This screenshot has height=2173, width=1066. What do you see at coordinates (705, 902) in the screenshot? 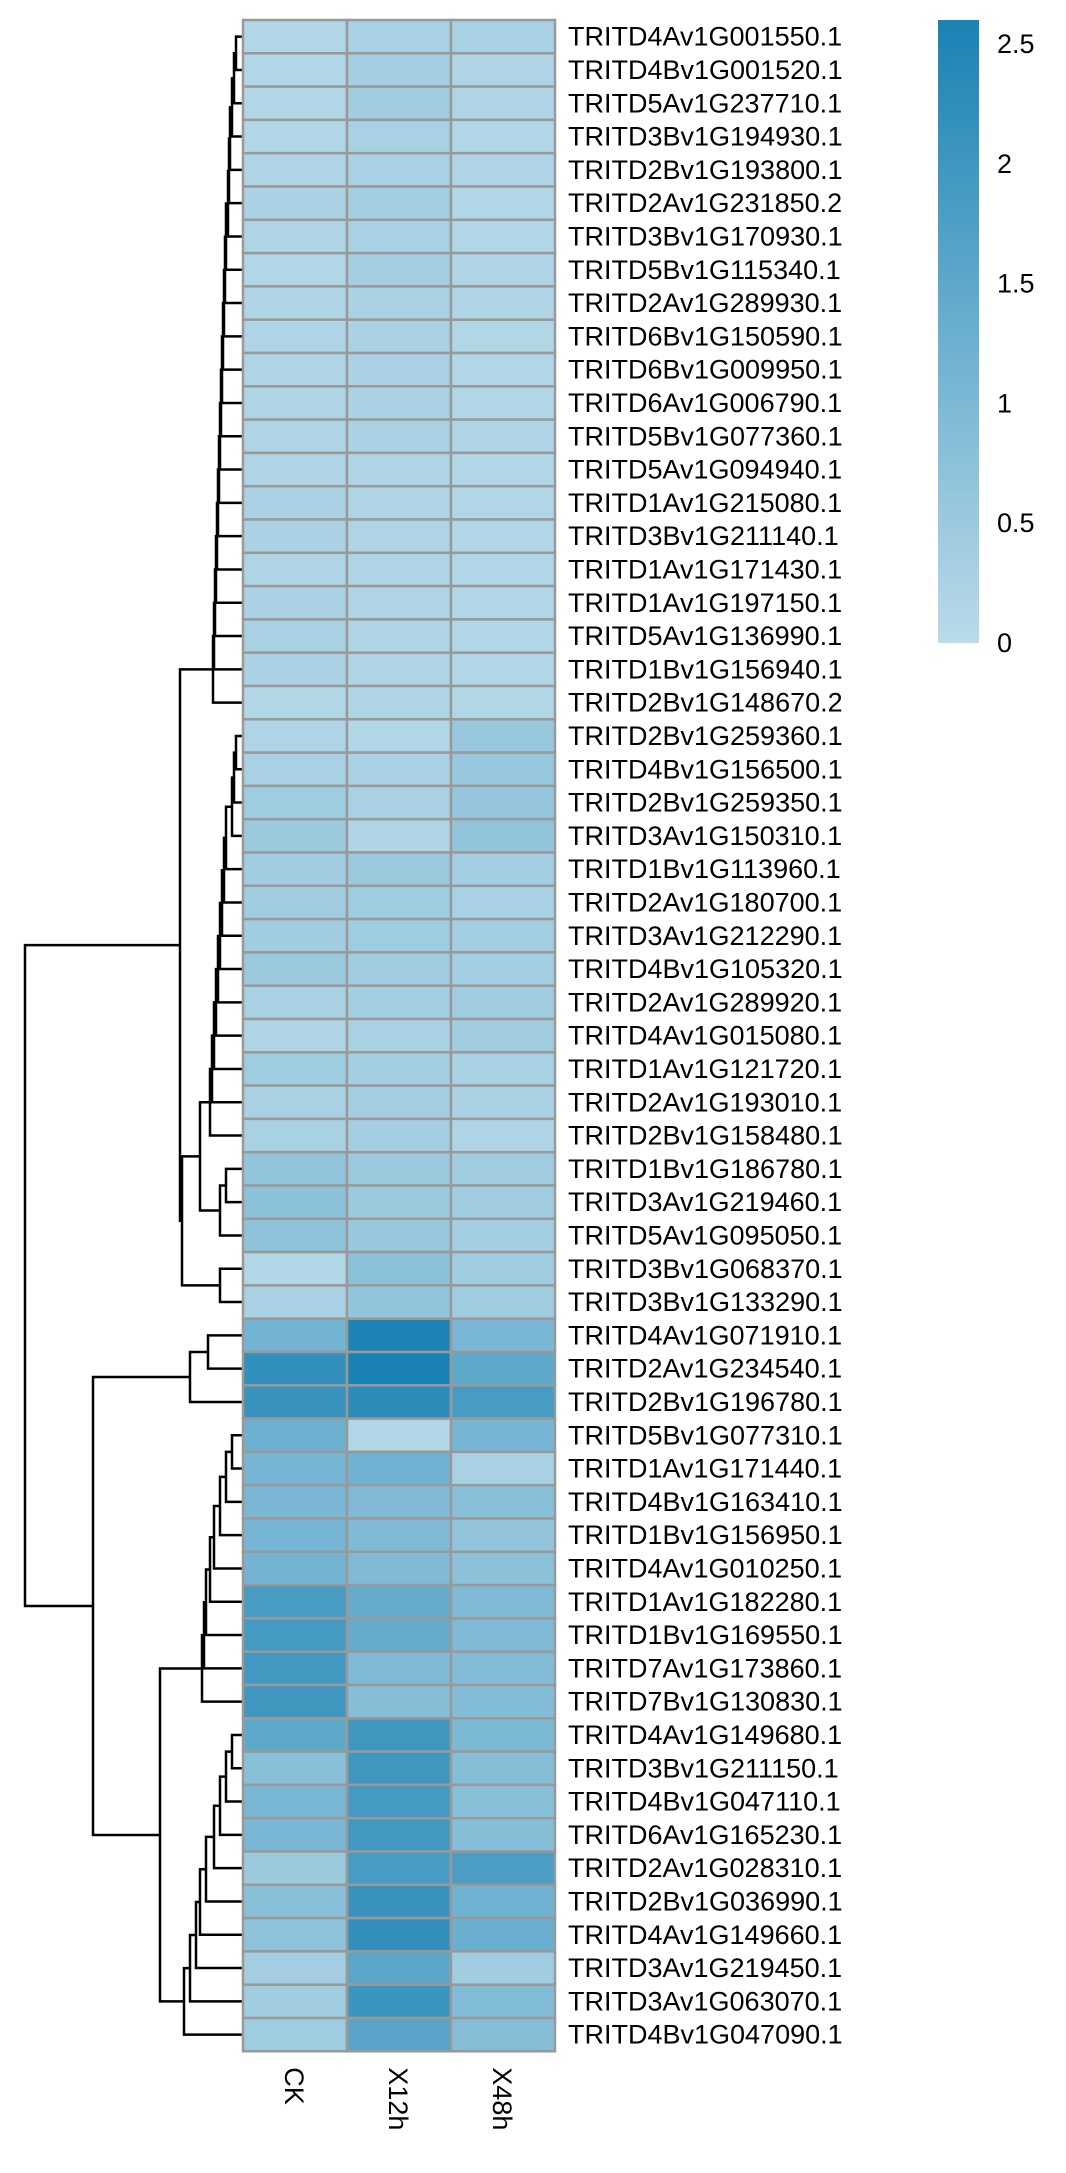
I see `row-label: TRITD2Av1G180700.1` at bounding box center [705, 902].